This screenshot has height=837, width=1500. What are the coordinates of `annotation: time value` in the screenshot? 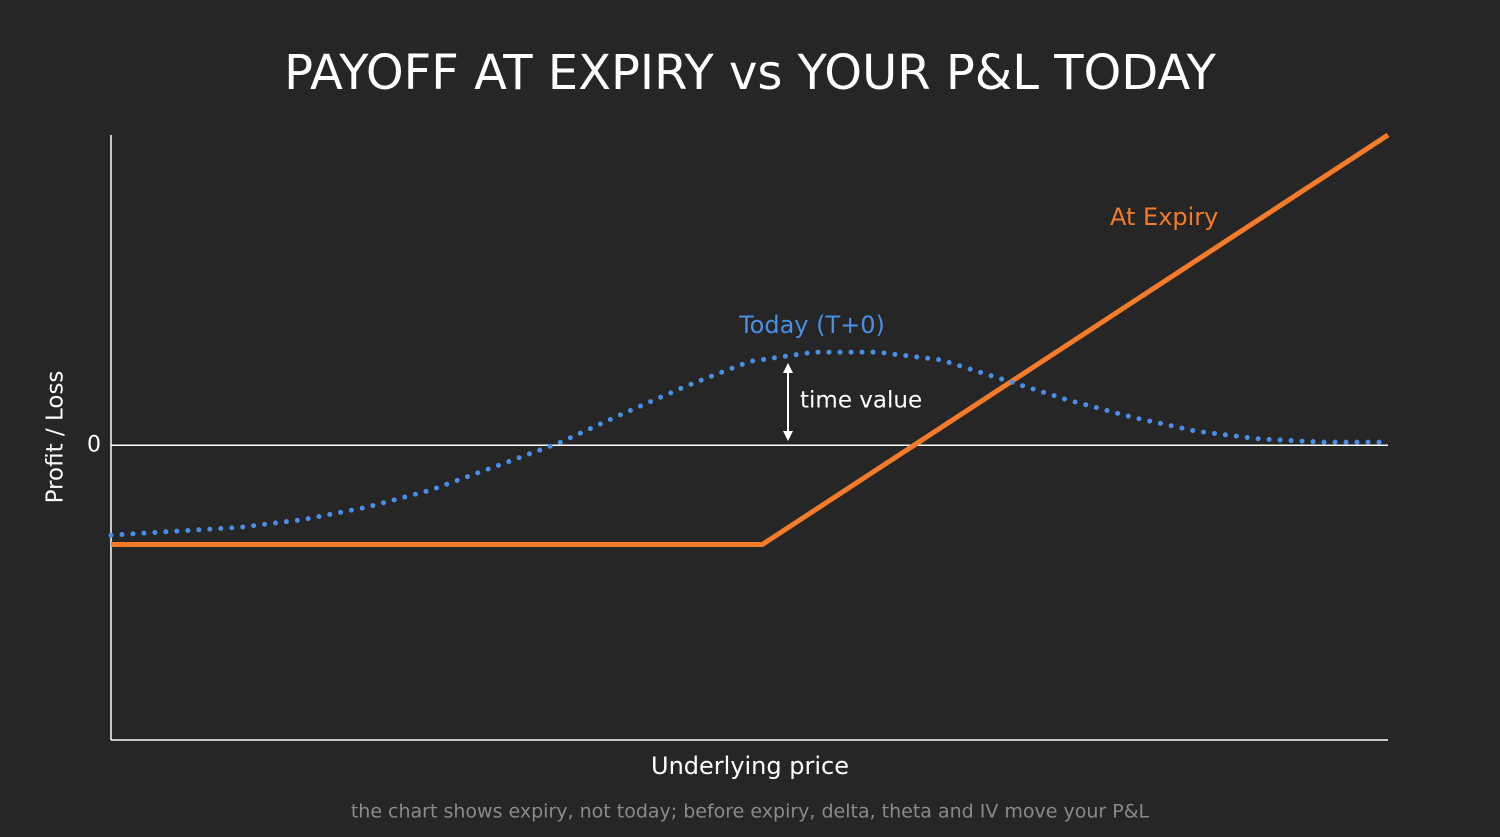 It's located at (861, 401).